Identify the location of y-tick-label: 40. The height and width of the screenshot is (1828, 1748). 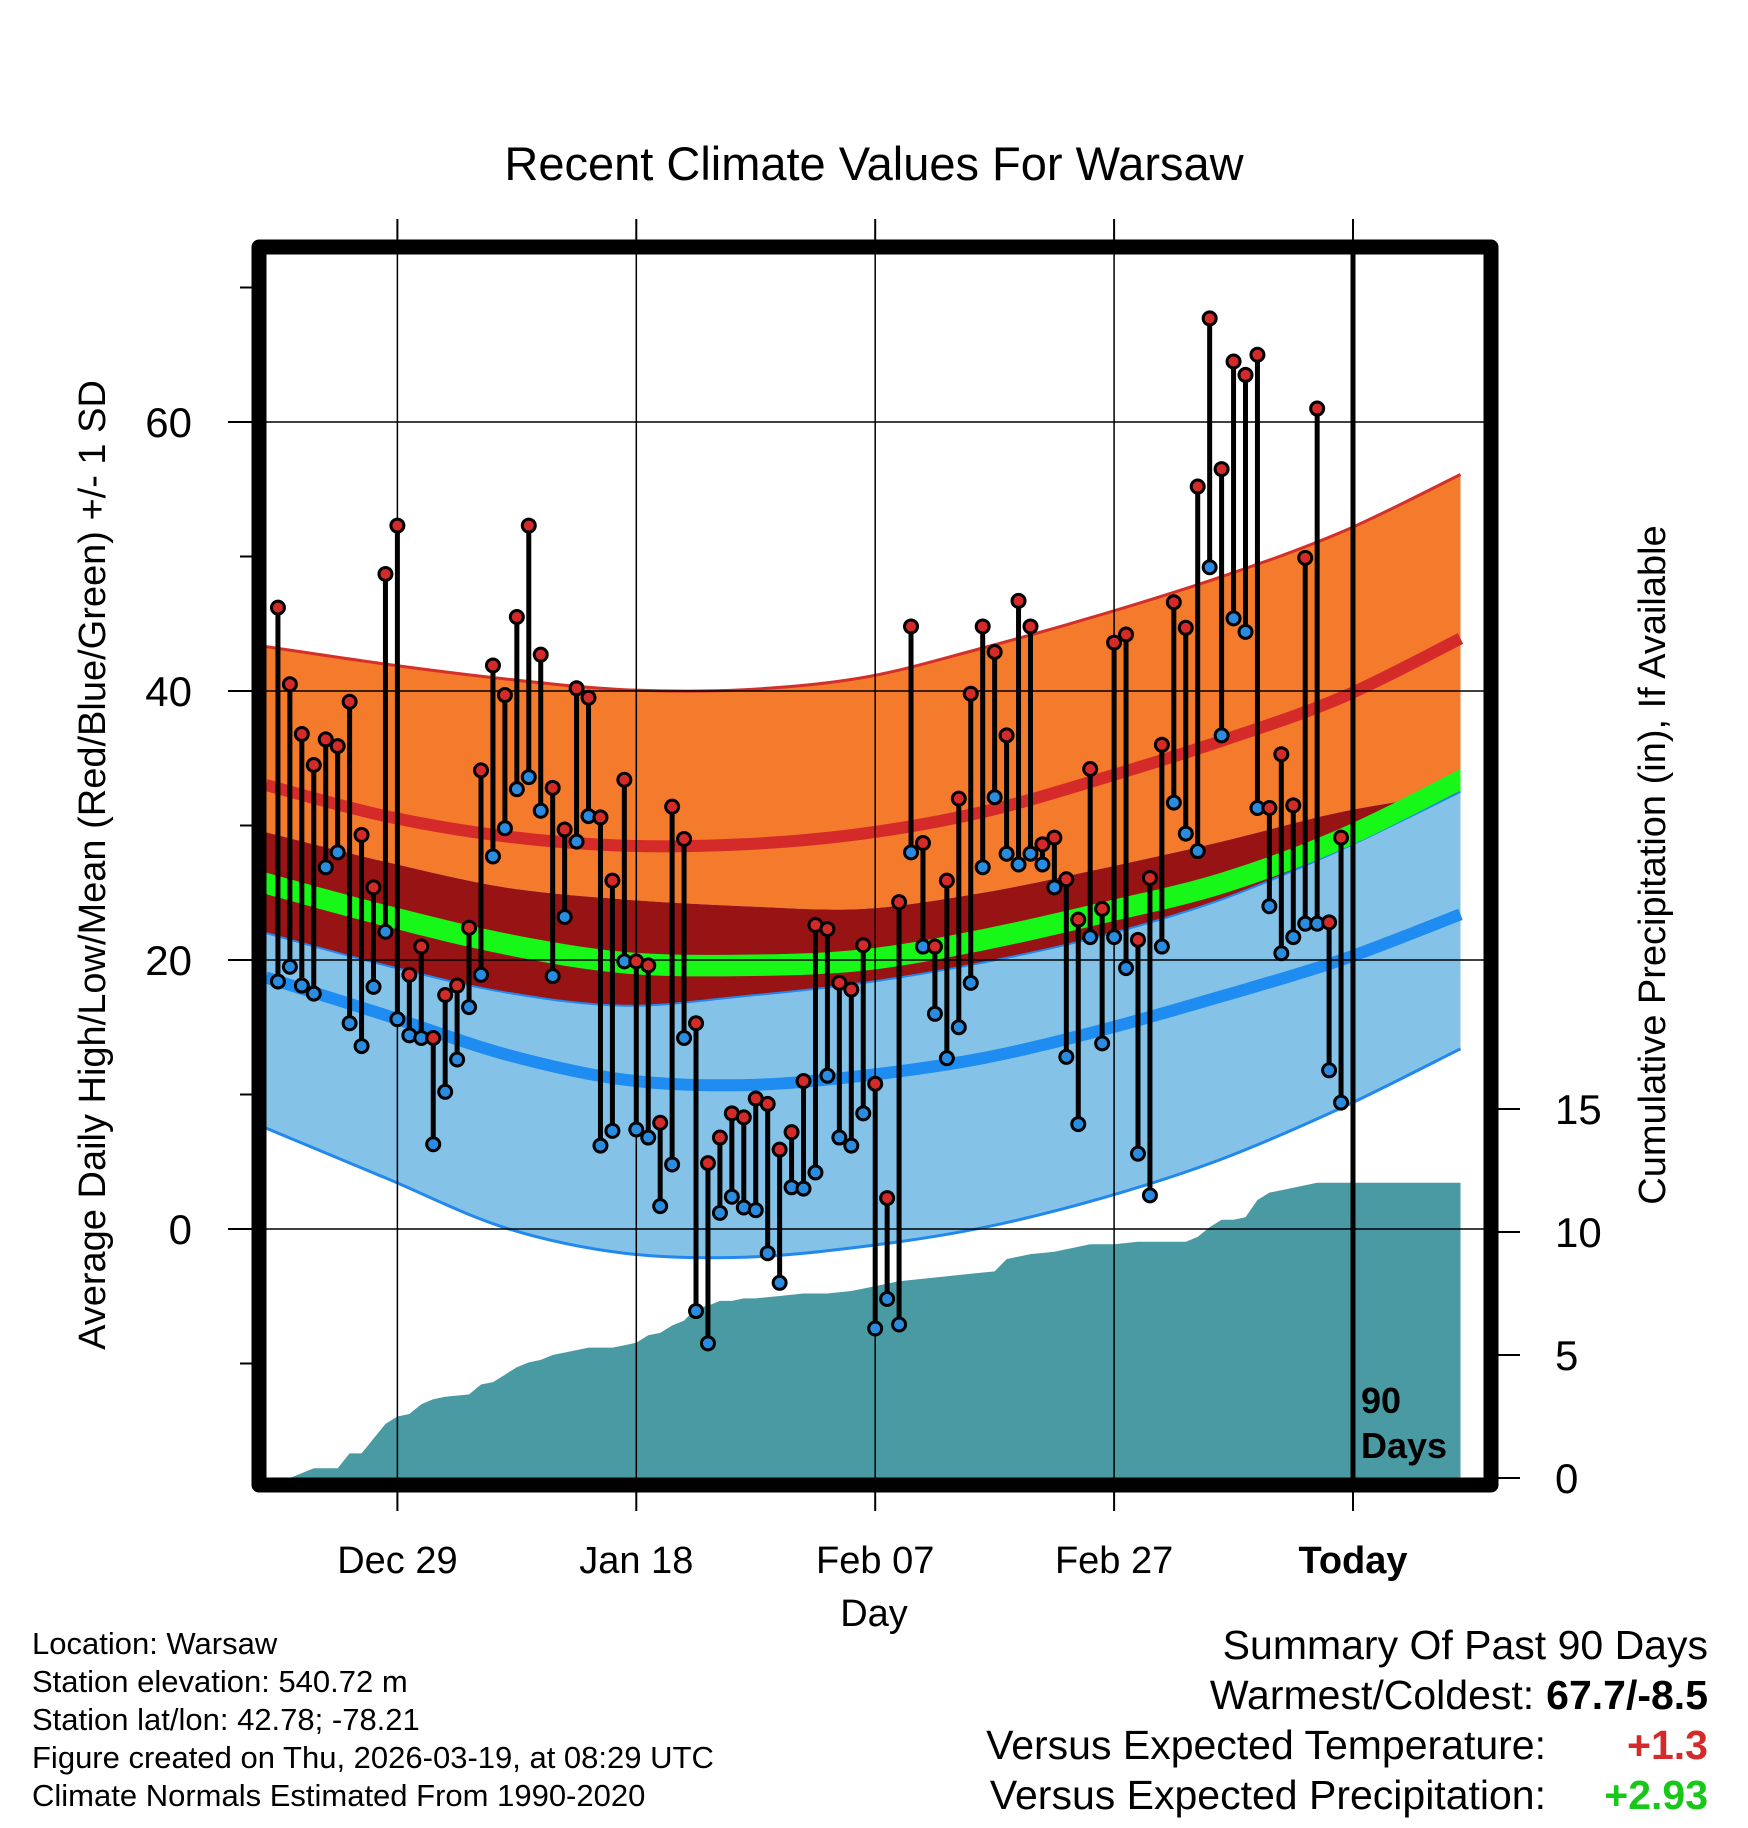
(168, 691).